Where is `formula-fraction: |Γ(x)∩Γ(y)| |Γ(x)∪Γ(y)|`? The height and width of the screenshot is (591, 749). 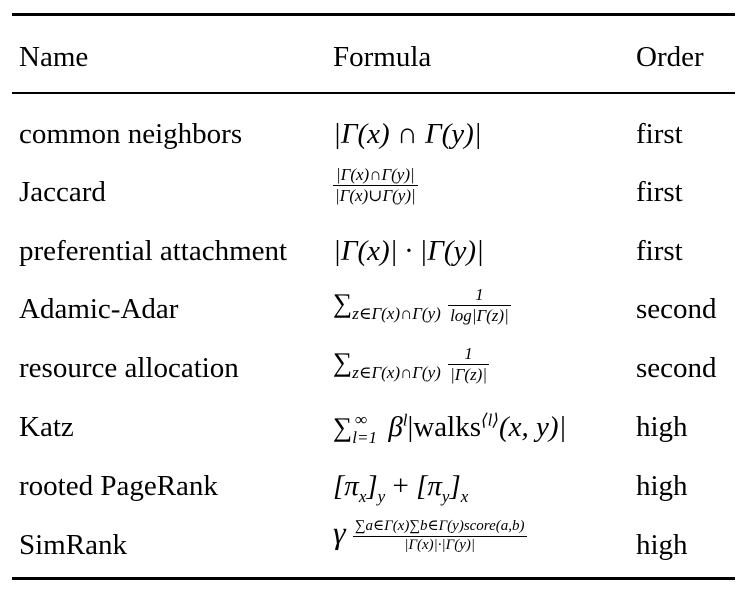 formula-fraction: |Γ(x)∩Γ(y)| |Γ(x)∪Γ(y)| is located at coordinates (375, 185).